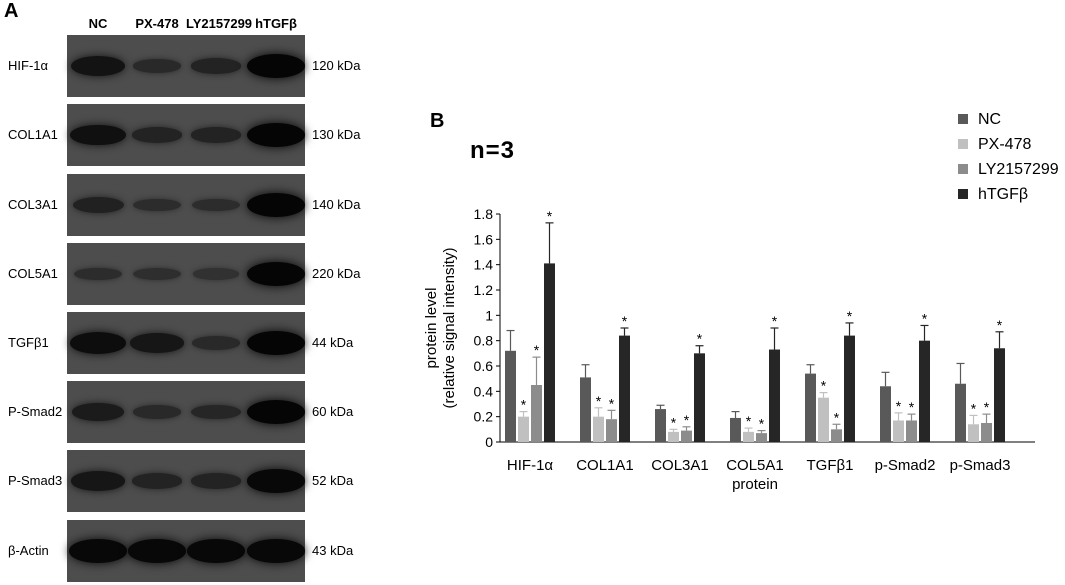 Image resolution: width=1065 pixels, height=585 pixels. What do you see at coordinates (33, 204) in the screenshot?
I see `protein-label: COL3A1` at bounding box center [33, 204].